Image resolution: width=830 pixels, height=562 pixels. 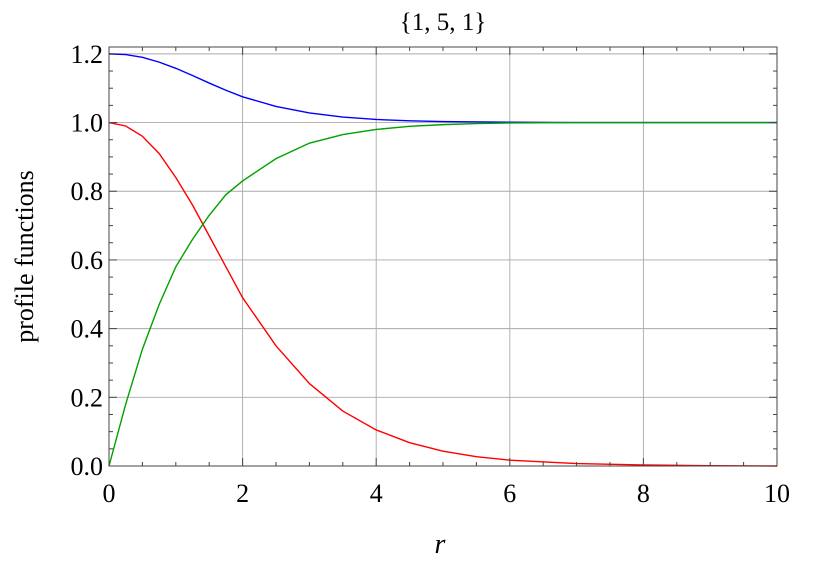 I want to click on x-tick-label: 8, so click(x=643, y=493).